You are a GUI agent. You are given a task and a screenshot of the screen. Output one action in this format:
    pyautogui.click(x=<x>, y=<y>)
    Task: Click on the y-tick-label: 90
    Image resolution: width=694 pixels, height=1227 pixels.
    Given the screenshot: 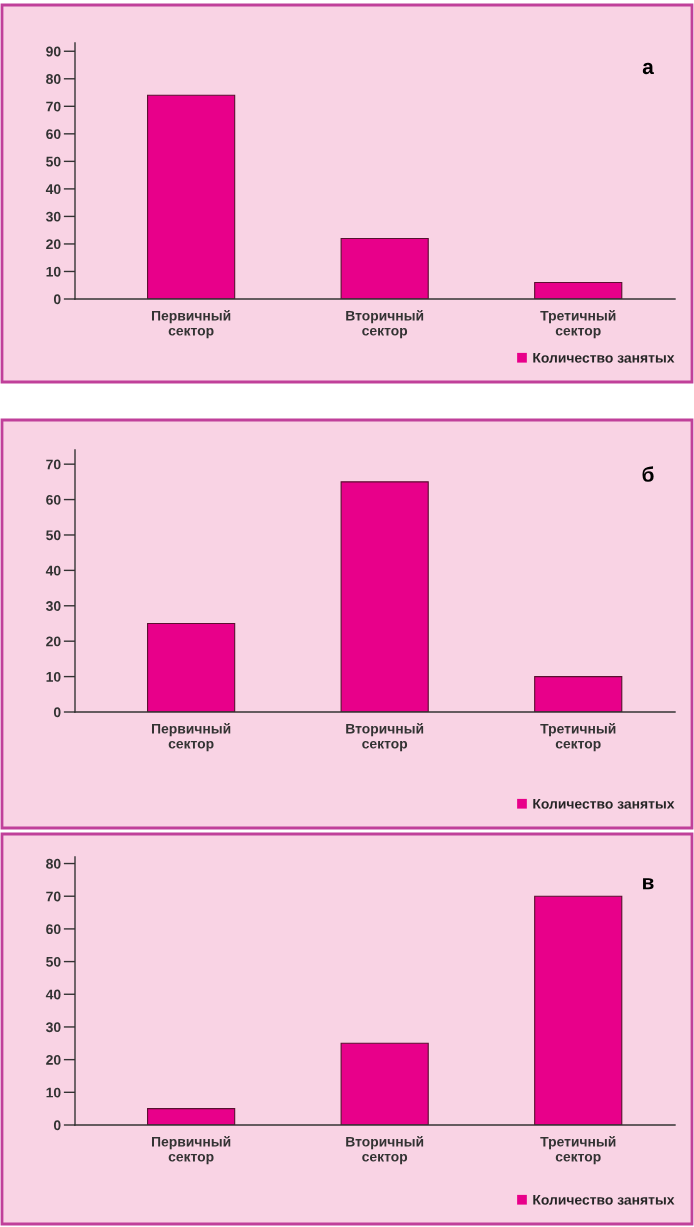 What is the action you would take?
    pyautogui.click(x=53, y=51)
    